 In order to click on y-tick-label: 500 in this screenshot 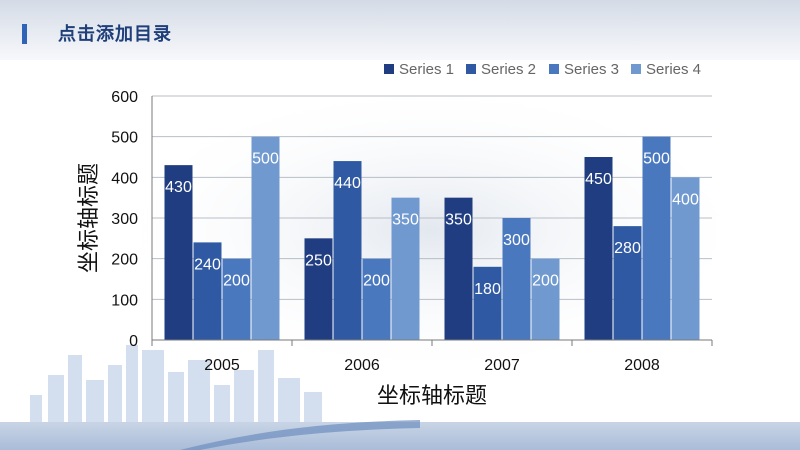, I will do `click(124, 138)`.